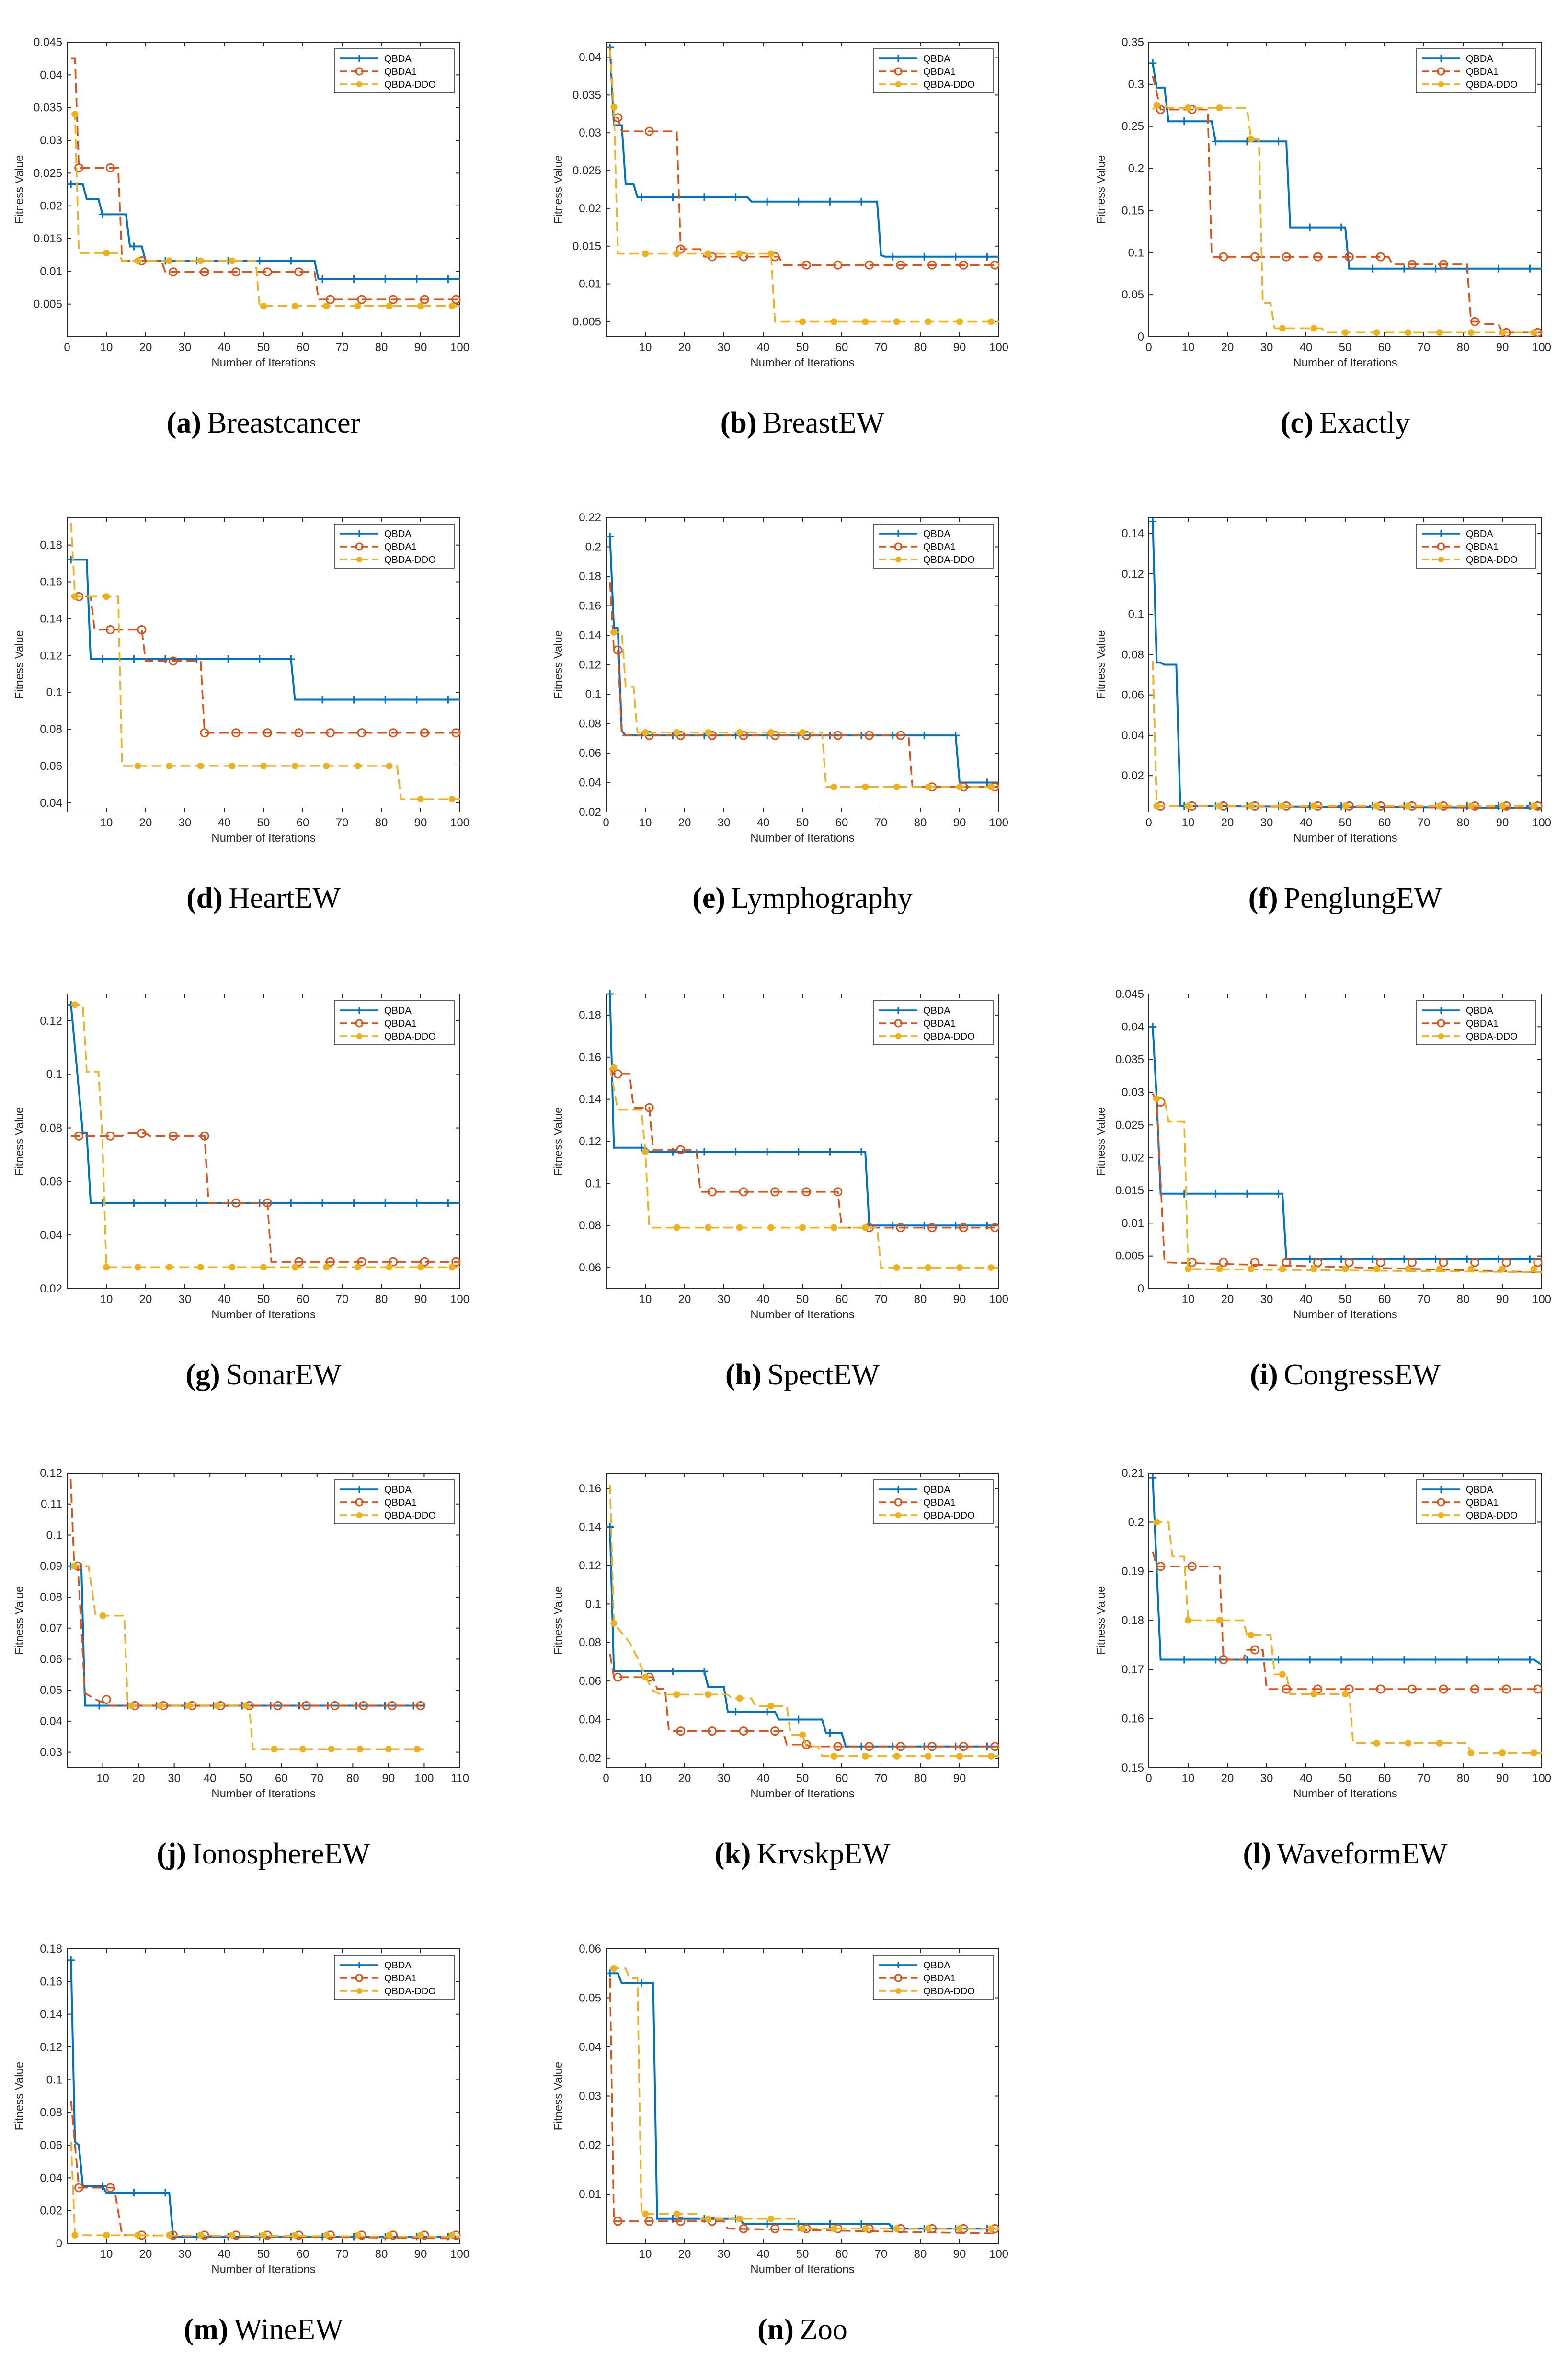 The width and height of the screenshot is (1568, 2366). Describe the element at coordinates (804, 660) in the screenshot. I see `series-line-qbda` at that location.